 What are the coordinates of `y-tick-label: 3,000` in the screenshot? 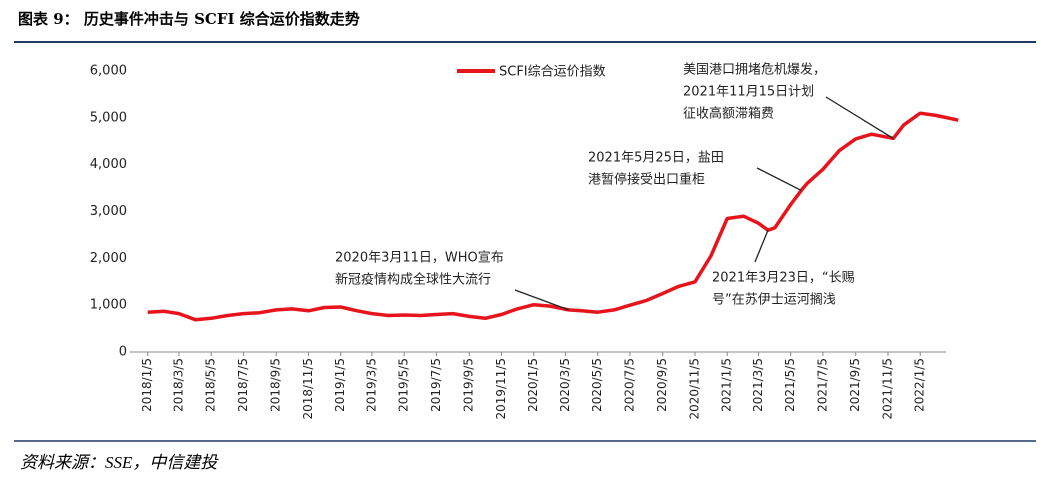 It's located at (108, 211).